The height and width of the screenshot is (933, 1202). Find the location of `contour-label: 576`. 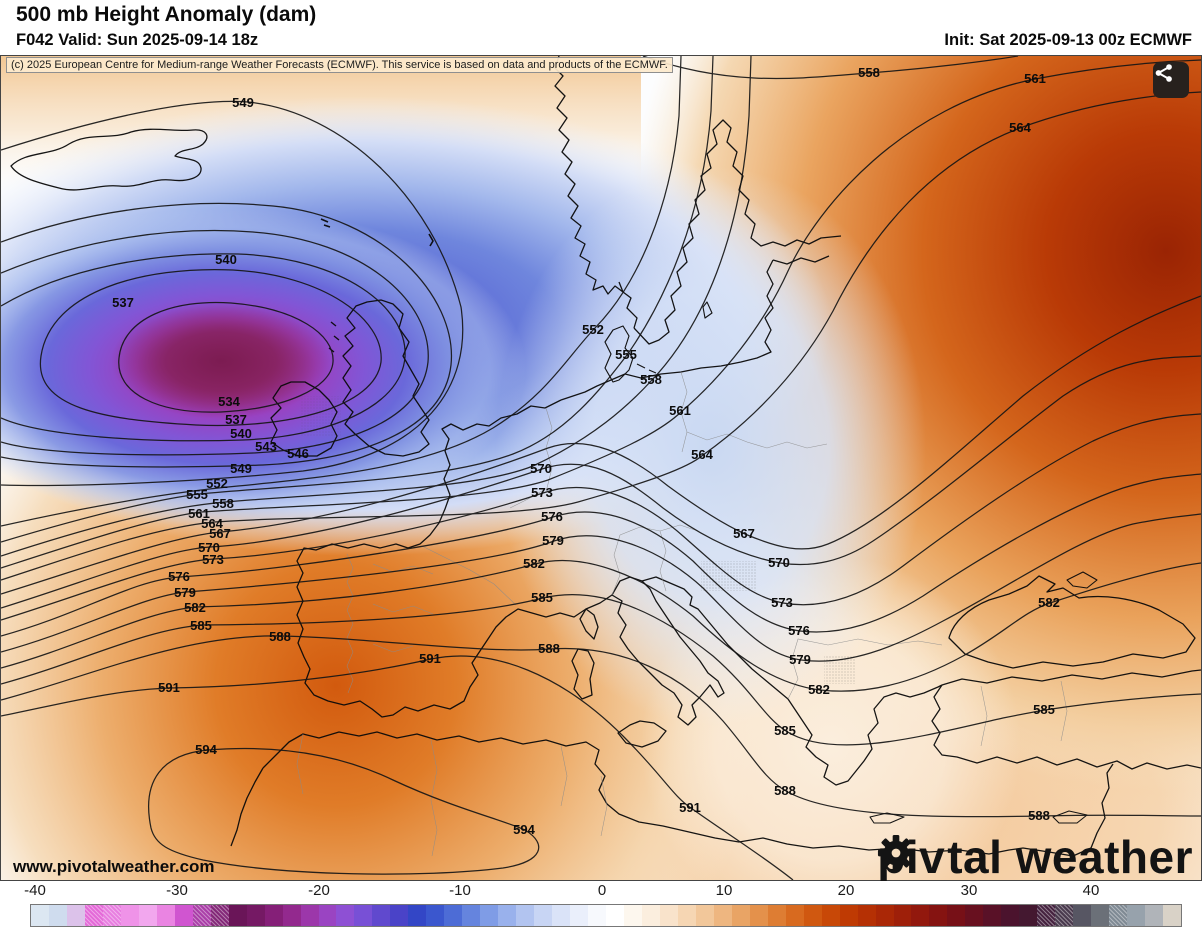

contour-label: 576 is located at coordinates (179, 576).